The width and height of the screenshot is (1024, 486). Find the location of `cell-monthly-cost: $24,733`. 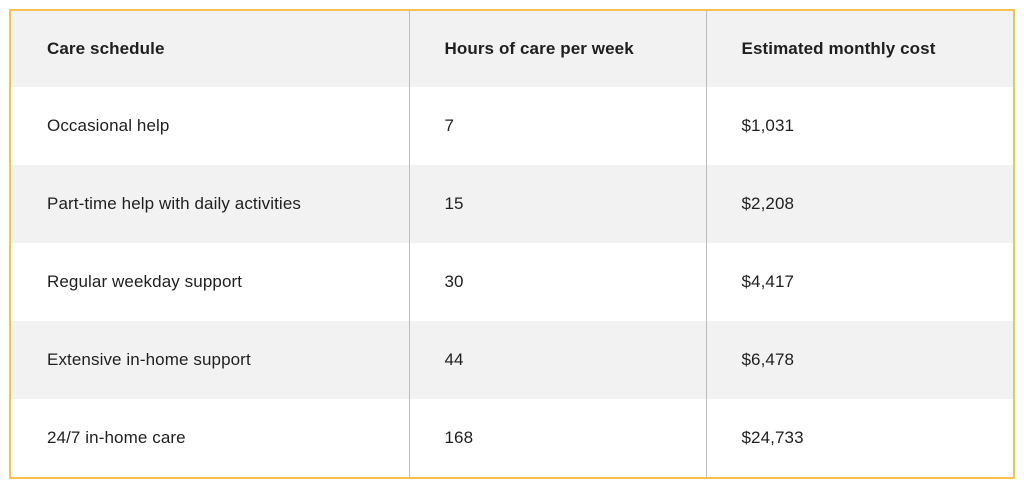

cell-monthly-cost: $24,733 is located at coordinates (859, 438).